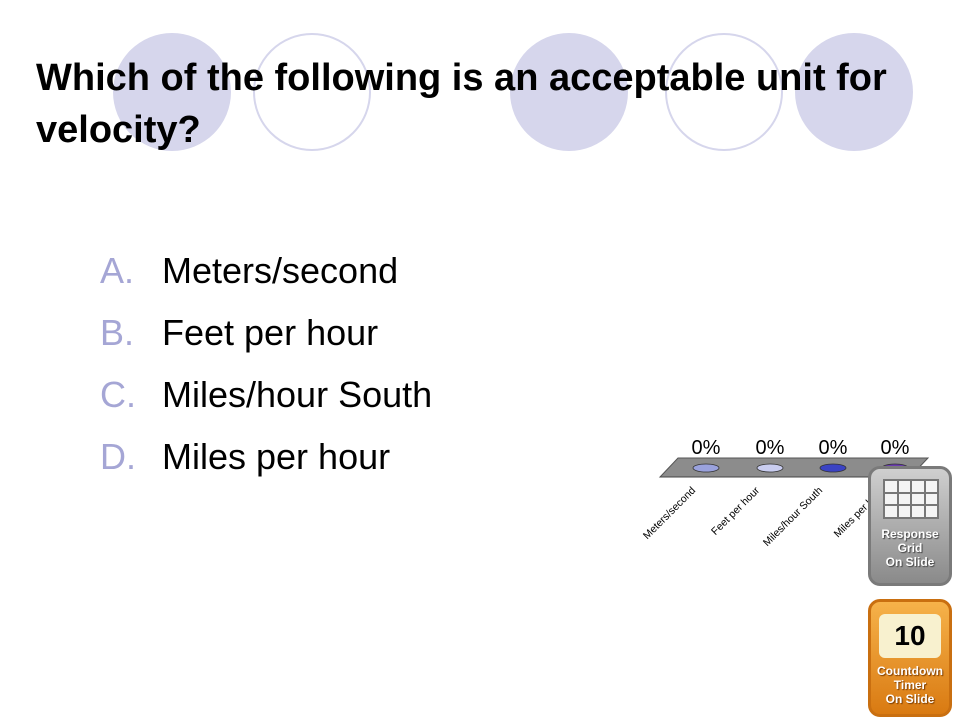 Image resolution: width=960 pixels, height=720 pixels. I want to click on countdown-timer-button: 10 Countdown Timer On Slide, so click(910, 658).